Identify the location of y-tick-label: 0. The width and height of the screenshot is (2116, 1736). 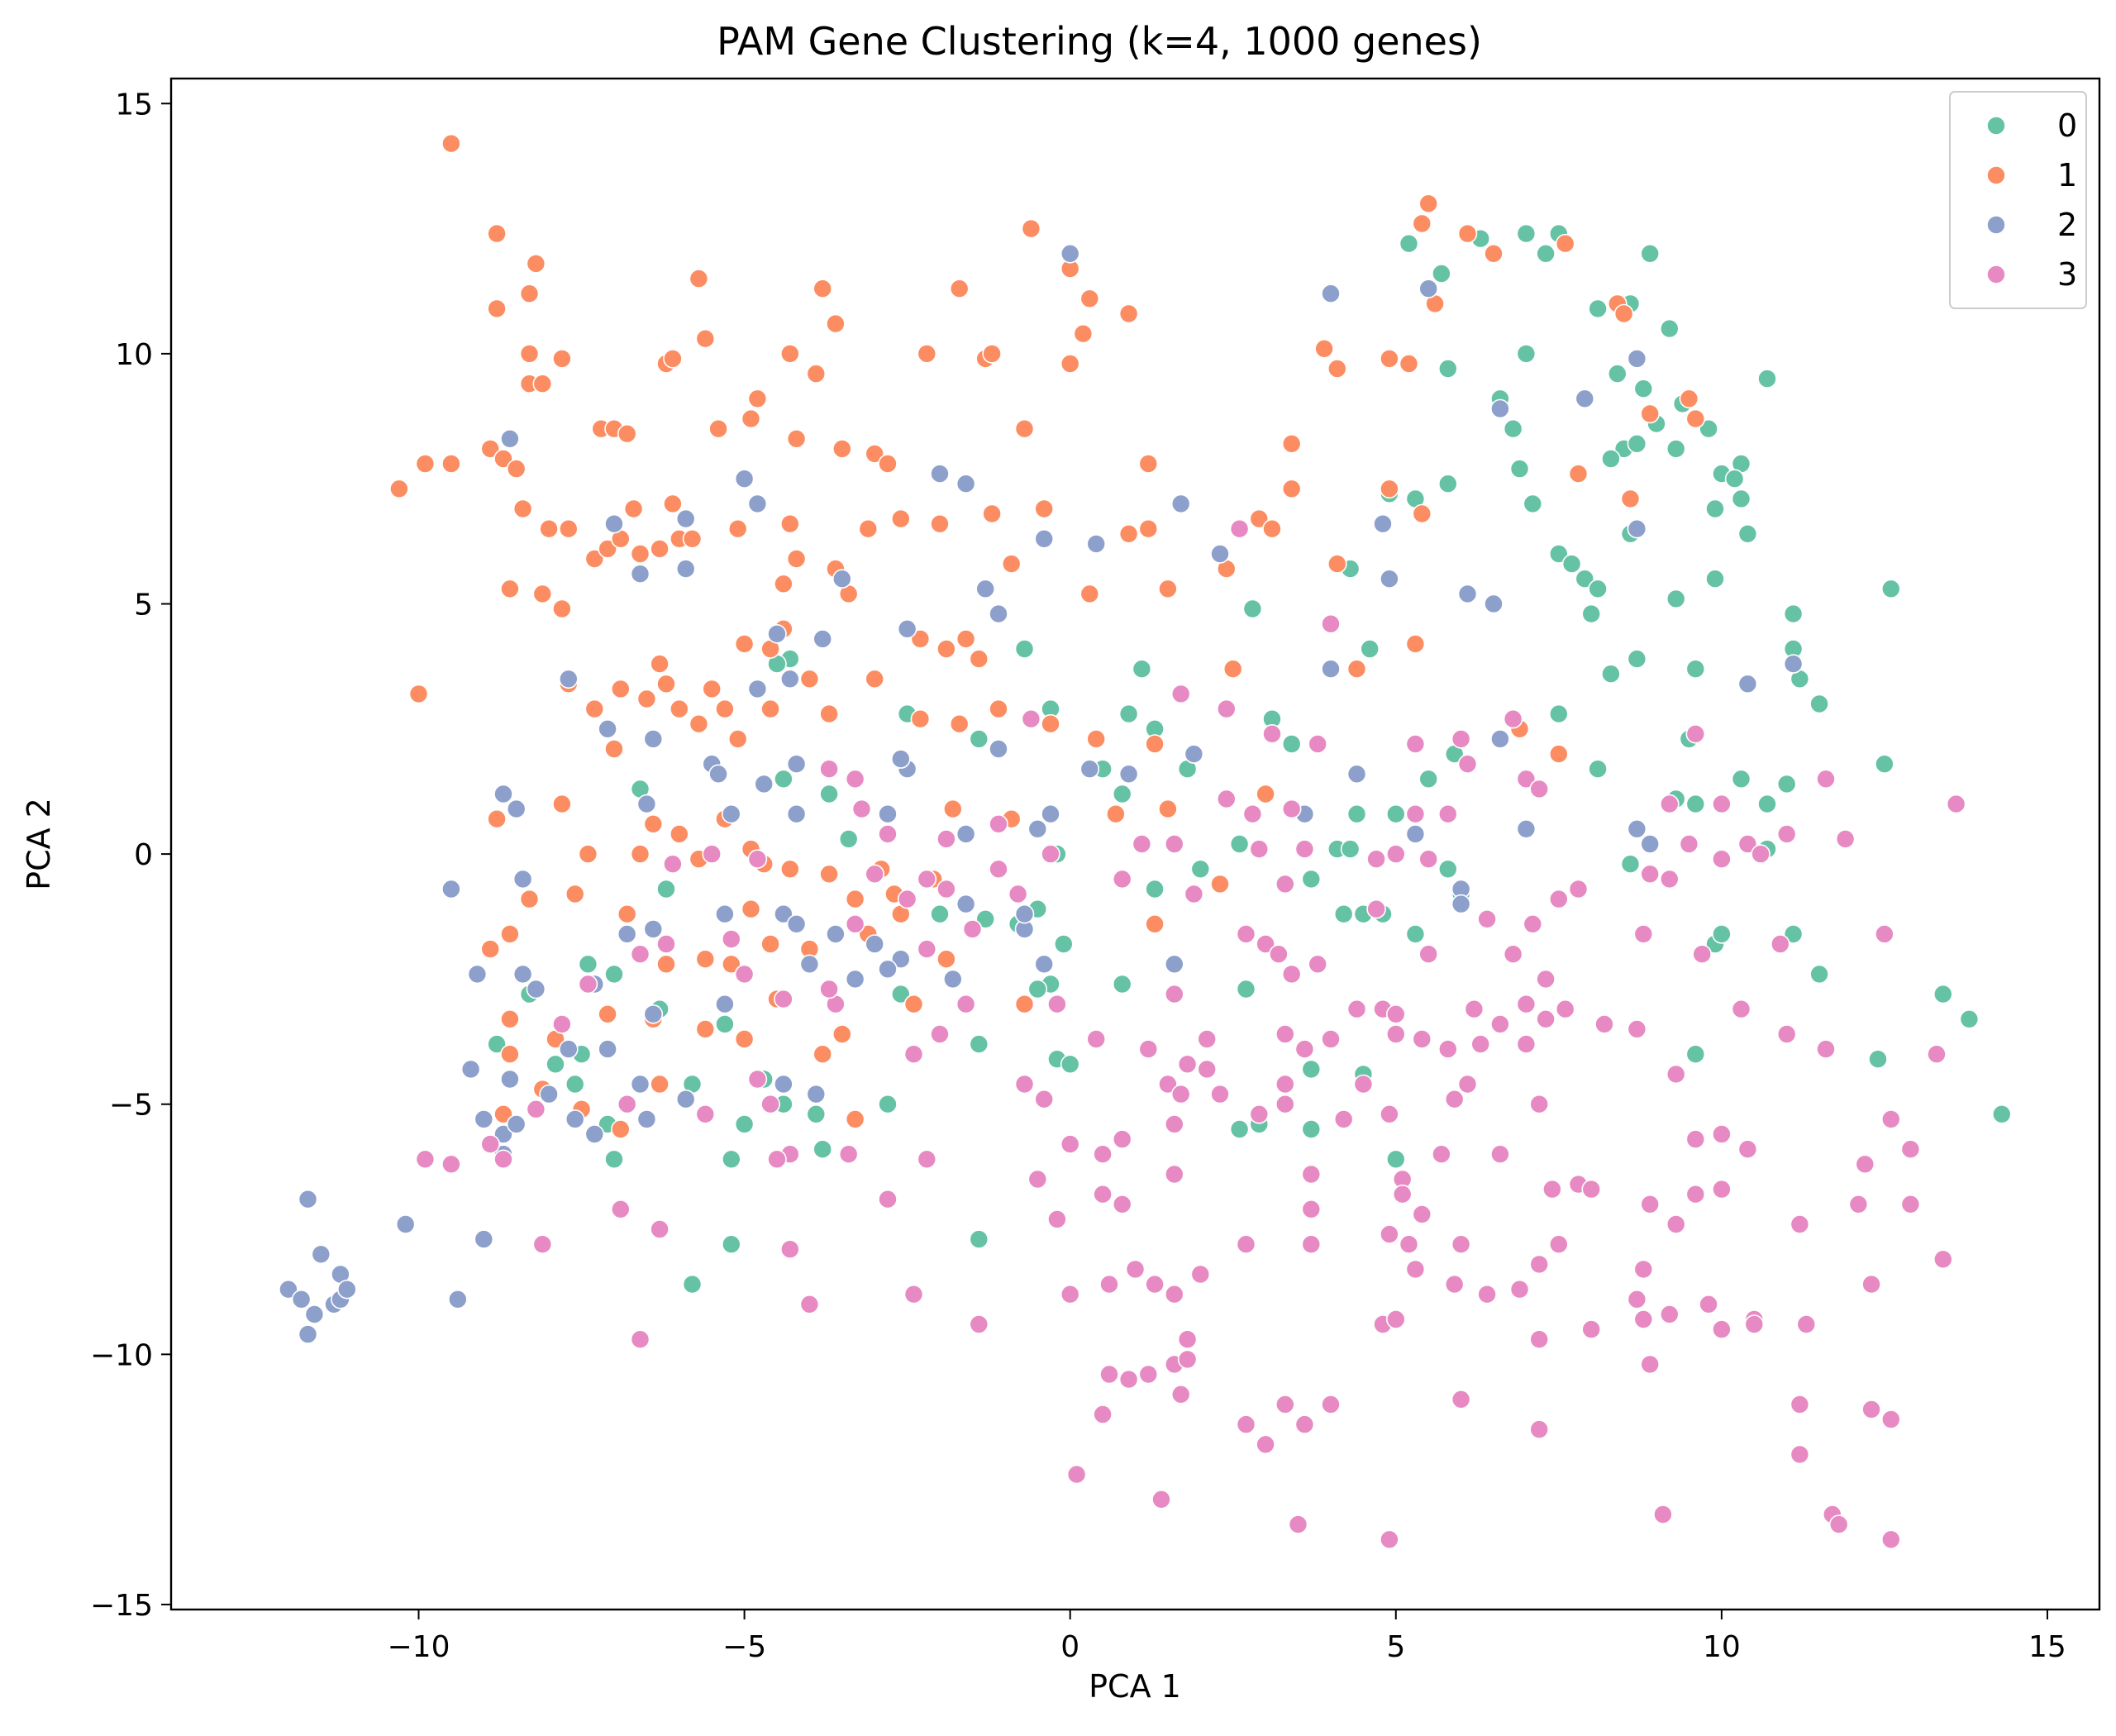
(143, 855).